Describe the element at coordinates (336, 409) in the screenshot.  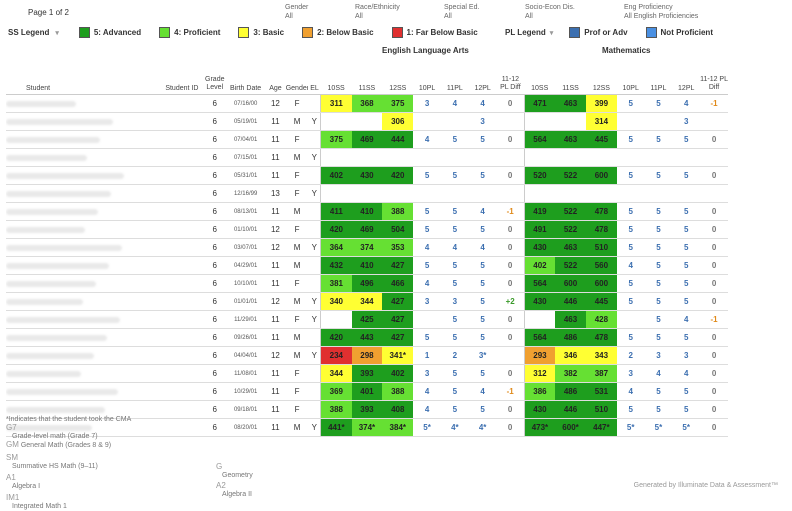
I see `ela-score: 388` at that location.